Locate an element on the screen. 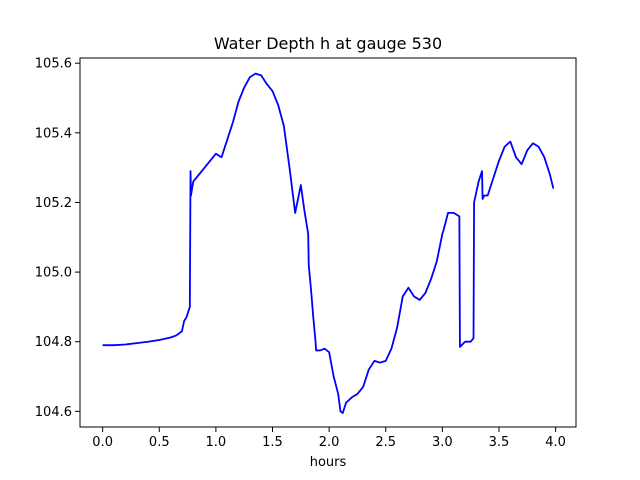  chart-title: Water Depth h at gauge 530 is located at coordinates (328, 43).